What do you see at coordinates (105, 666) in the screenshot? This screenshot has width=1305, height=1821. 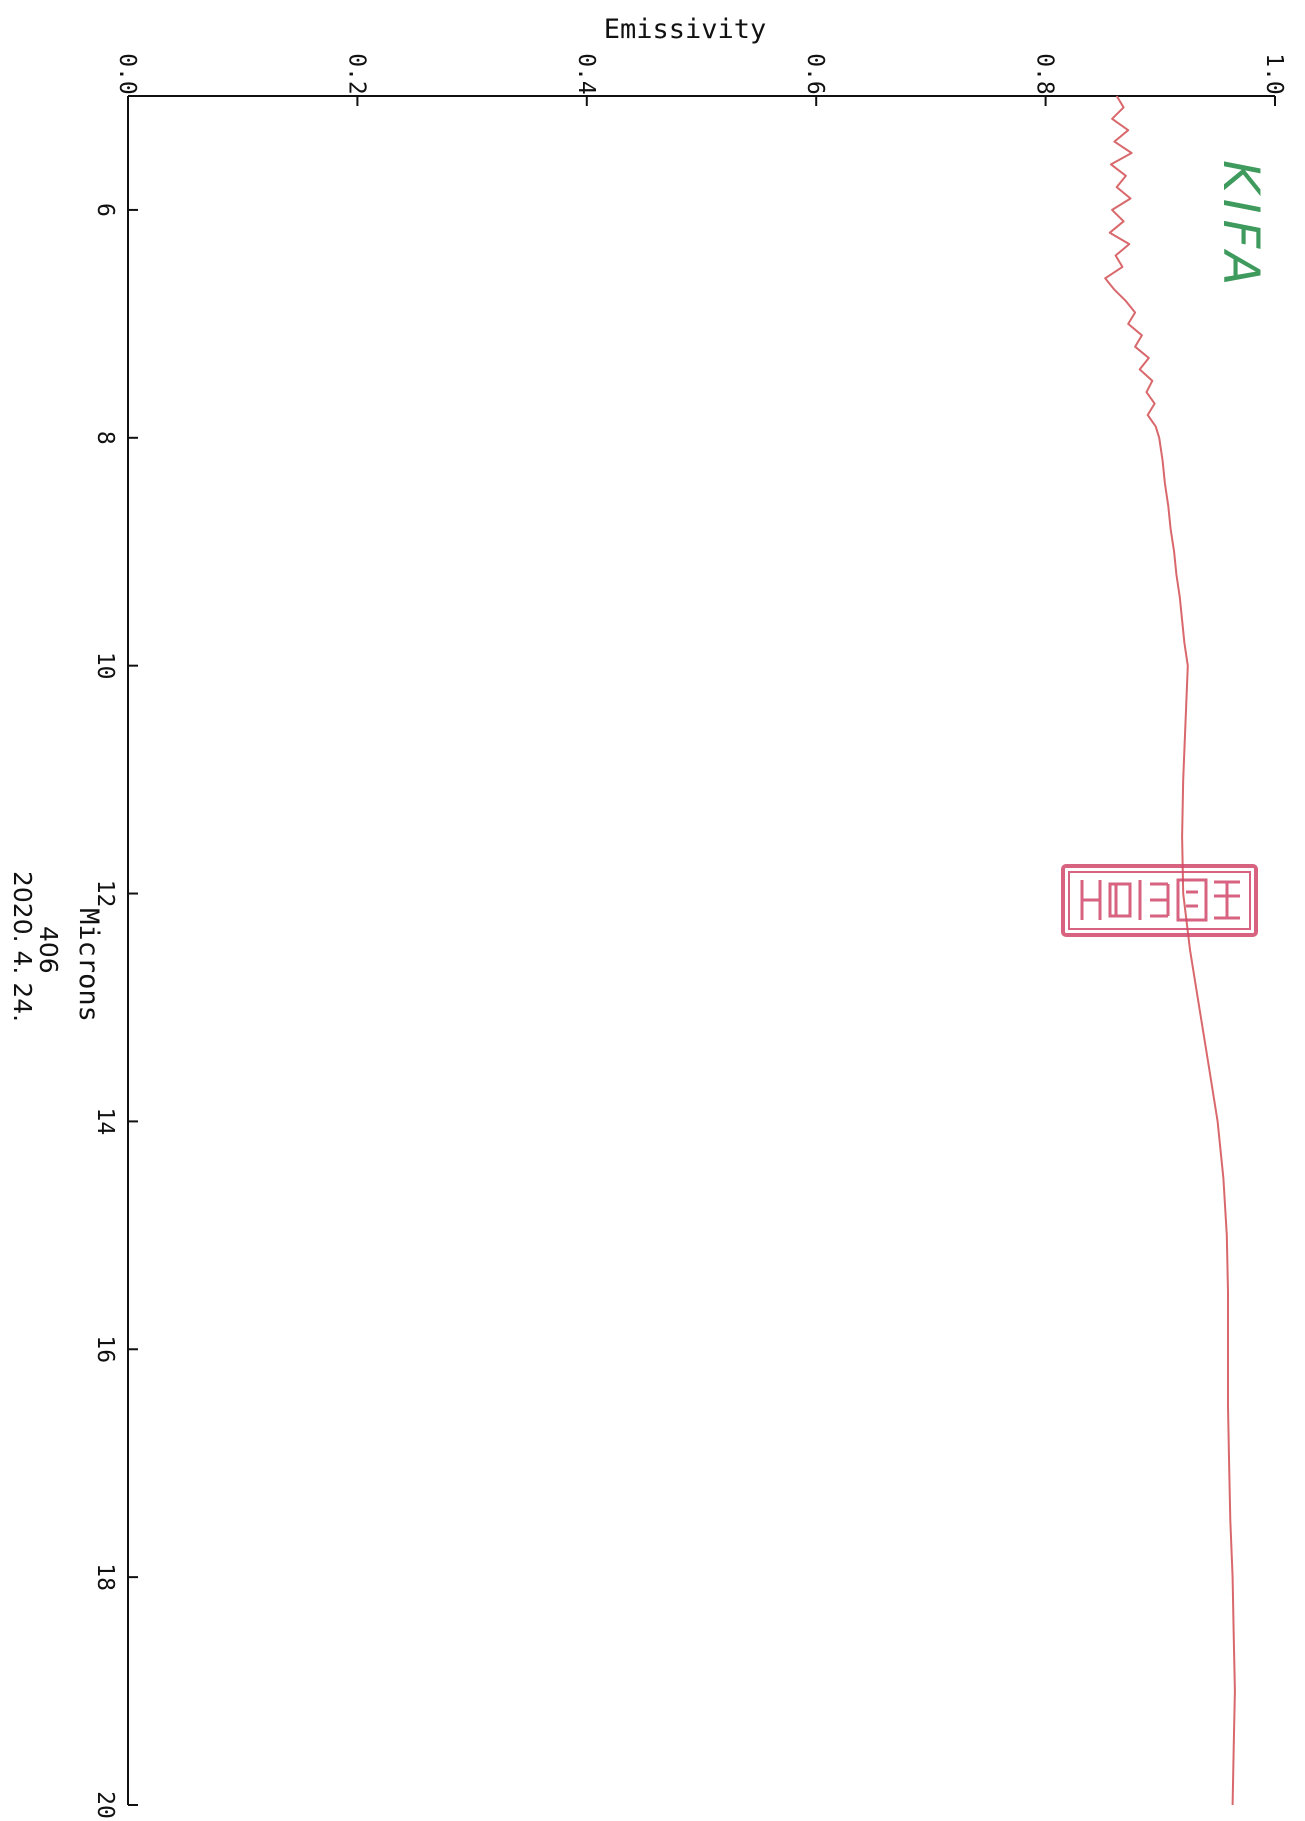 I see `x-tick-label: 10` at bounding box center [105, 666].